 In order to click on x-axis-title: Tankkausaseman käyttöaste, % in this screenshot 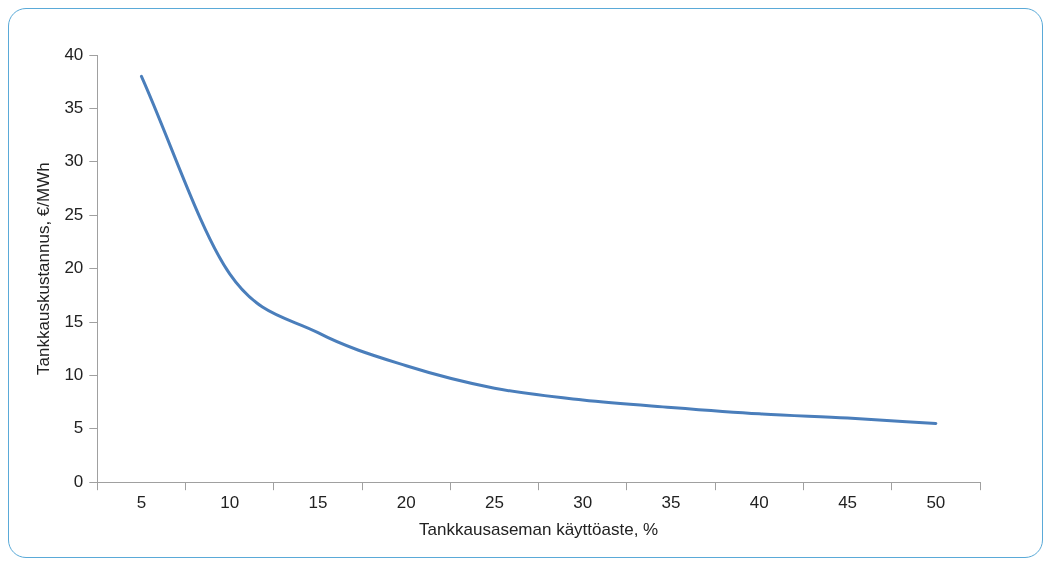, I will do `click(539, 530)`.